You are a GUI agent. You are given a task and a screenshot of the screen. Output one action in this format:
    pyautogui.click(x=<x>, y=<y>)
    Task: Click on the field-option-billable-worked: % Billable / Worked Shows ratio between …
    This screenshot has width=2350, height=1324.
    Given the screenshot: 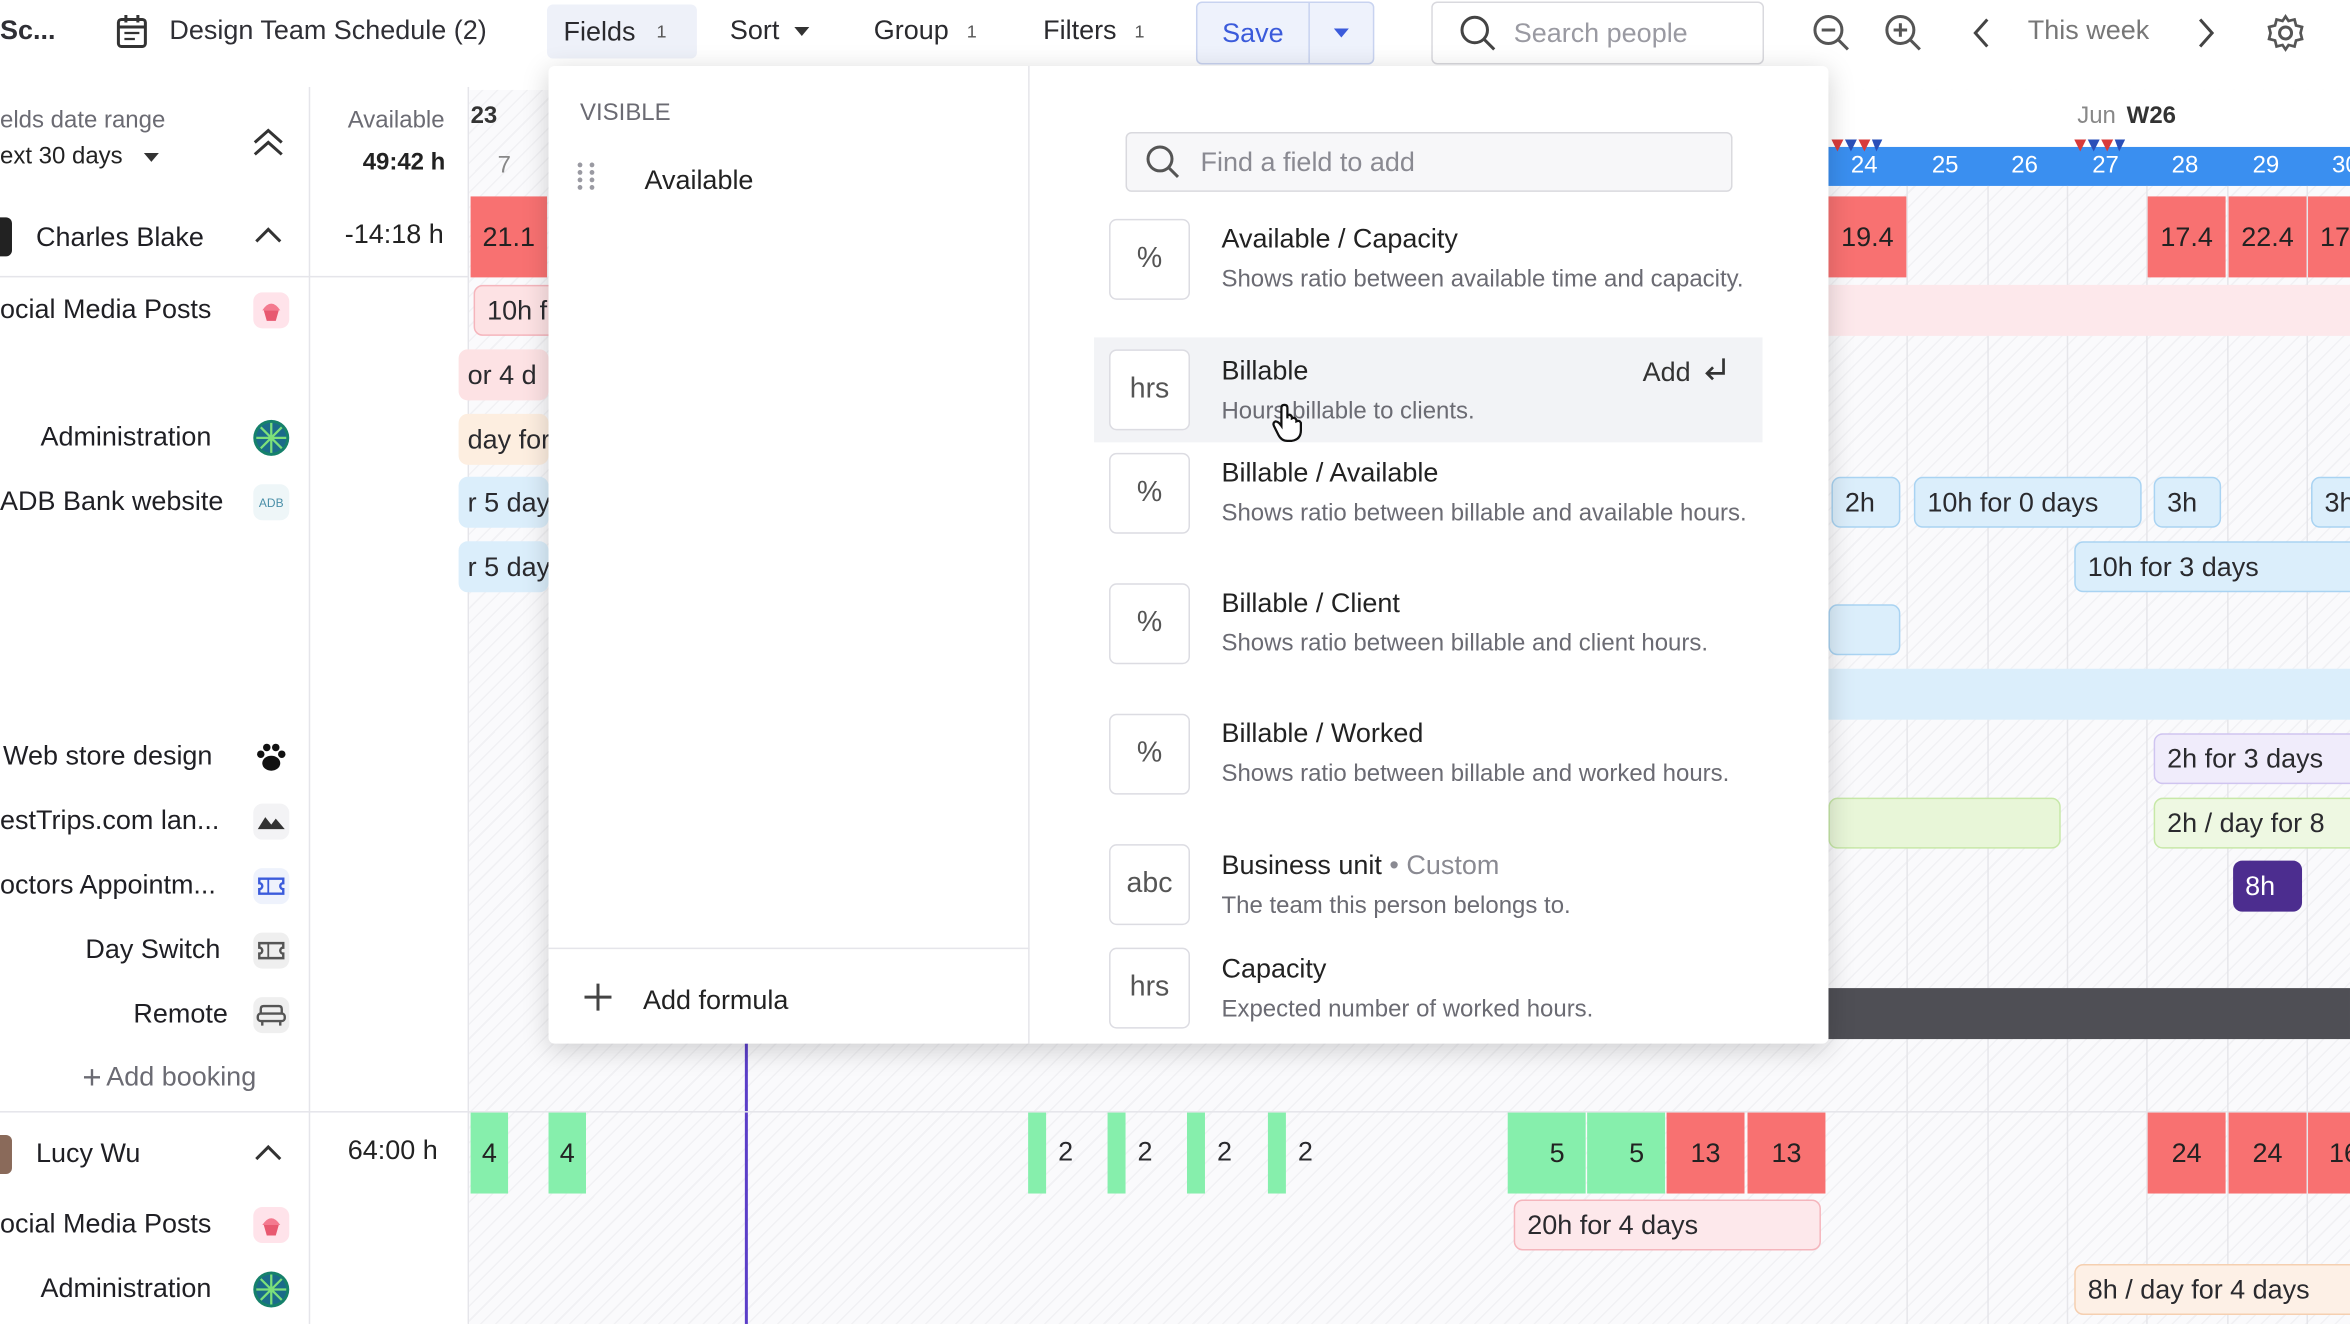 What is the action you would take?
    pyautogui.click(x=1428, y=775)
    